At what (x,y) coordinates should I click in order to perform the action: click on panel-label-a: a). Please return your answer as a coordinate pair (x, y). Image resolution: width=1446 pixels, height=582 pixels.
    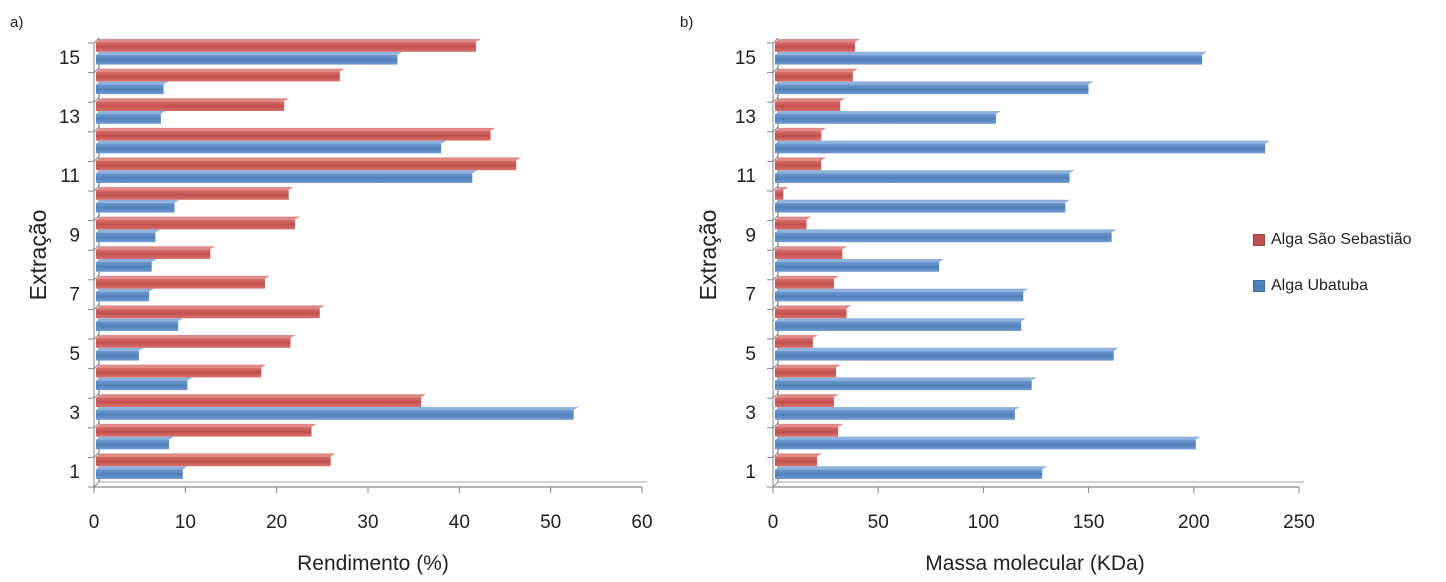
    Looking at the image, I should click on (17, 22).